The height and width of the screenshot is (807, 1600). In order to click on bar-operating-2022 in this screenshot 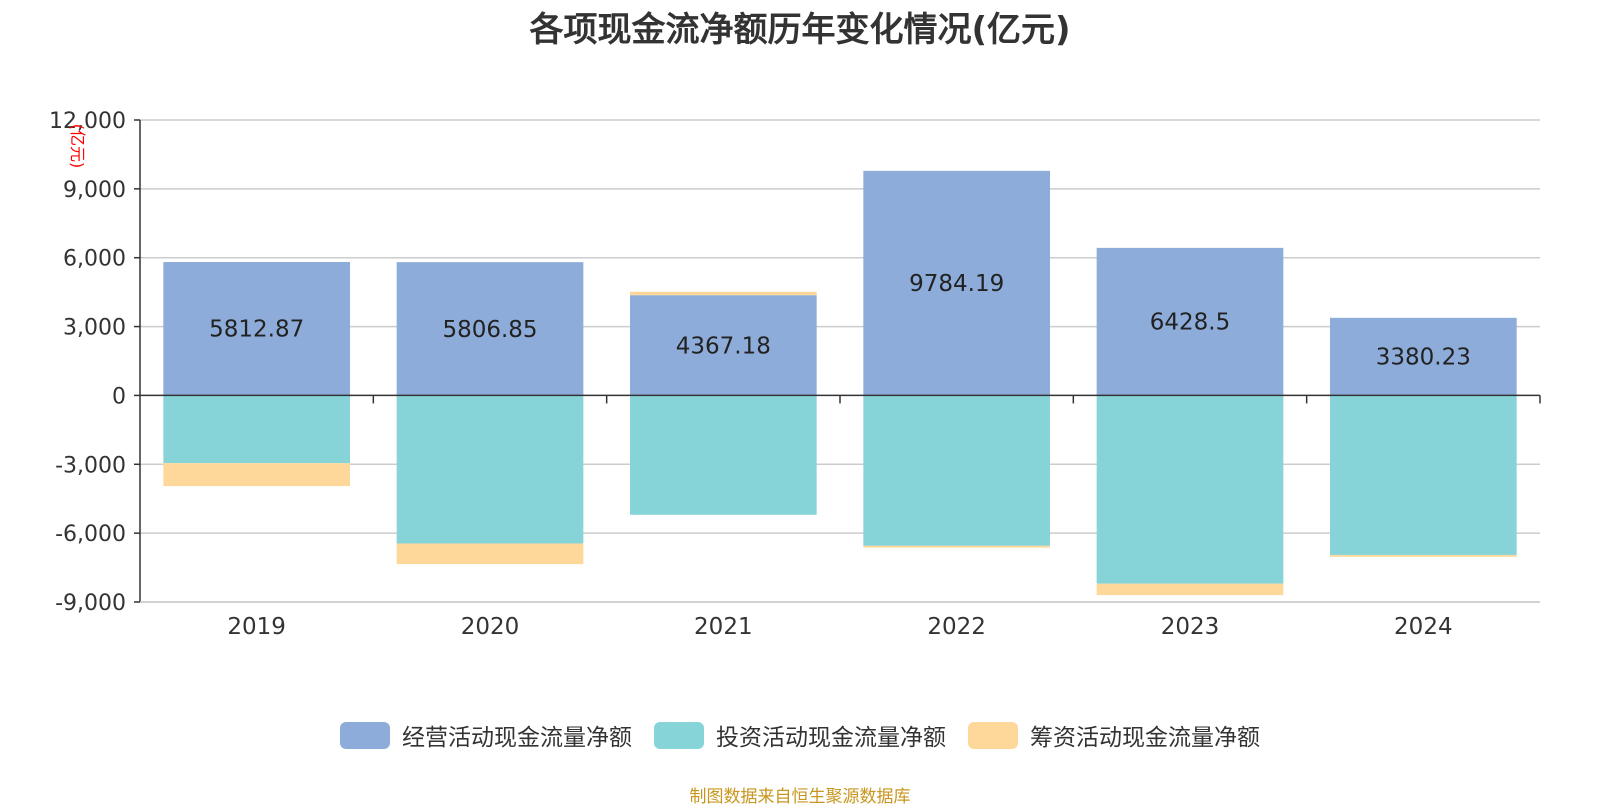, I will do `click(956, 283)`.